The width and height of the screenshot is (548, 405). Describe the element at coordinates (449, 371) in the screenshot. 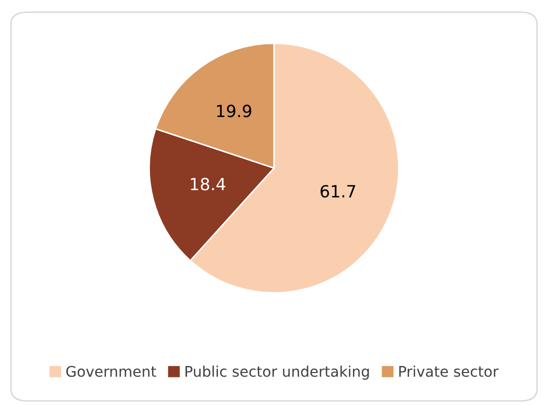

I see `legend-label: Private sector` at that location.